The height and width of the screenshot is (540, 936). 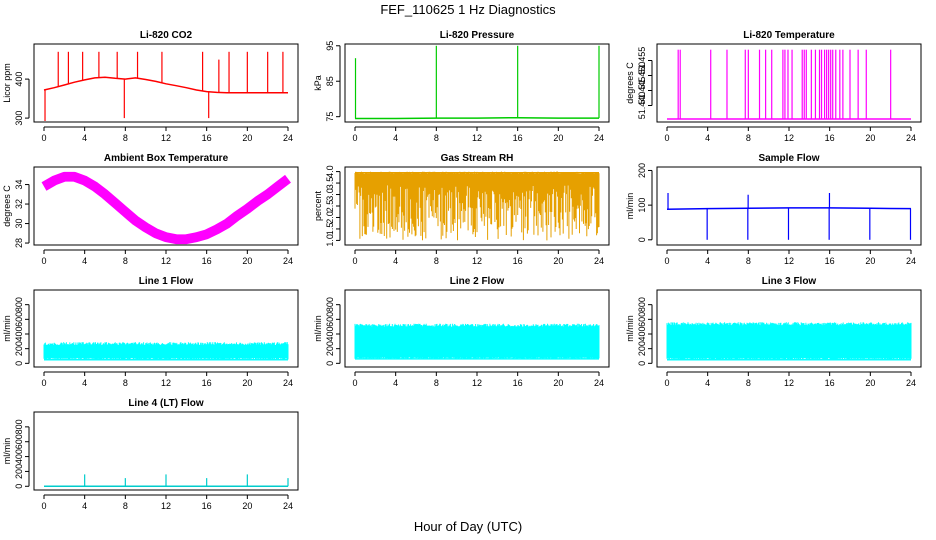 I want to click on y-tick-label: 300, so click(x=19, y=118).